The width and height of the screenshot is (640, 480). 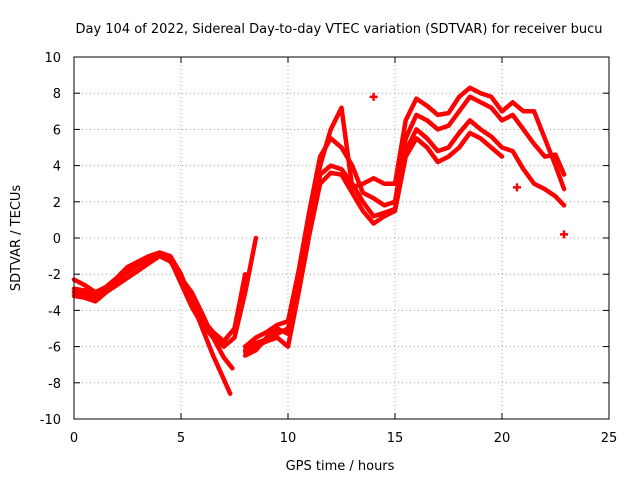 I want to click on y-tick-label: 6, so click(x=57, y=130).